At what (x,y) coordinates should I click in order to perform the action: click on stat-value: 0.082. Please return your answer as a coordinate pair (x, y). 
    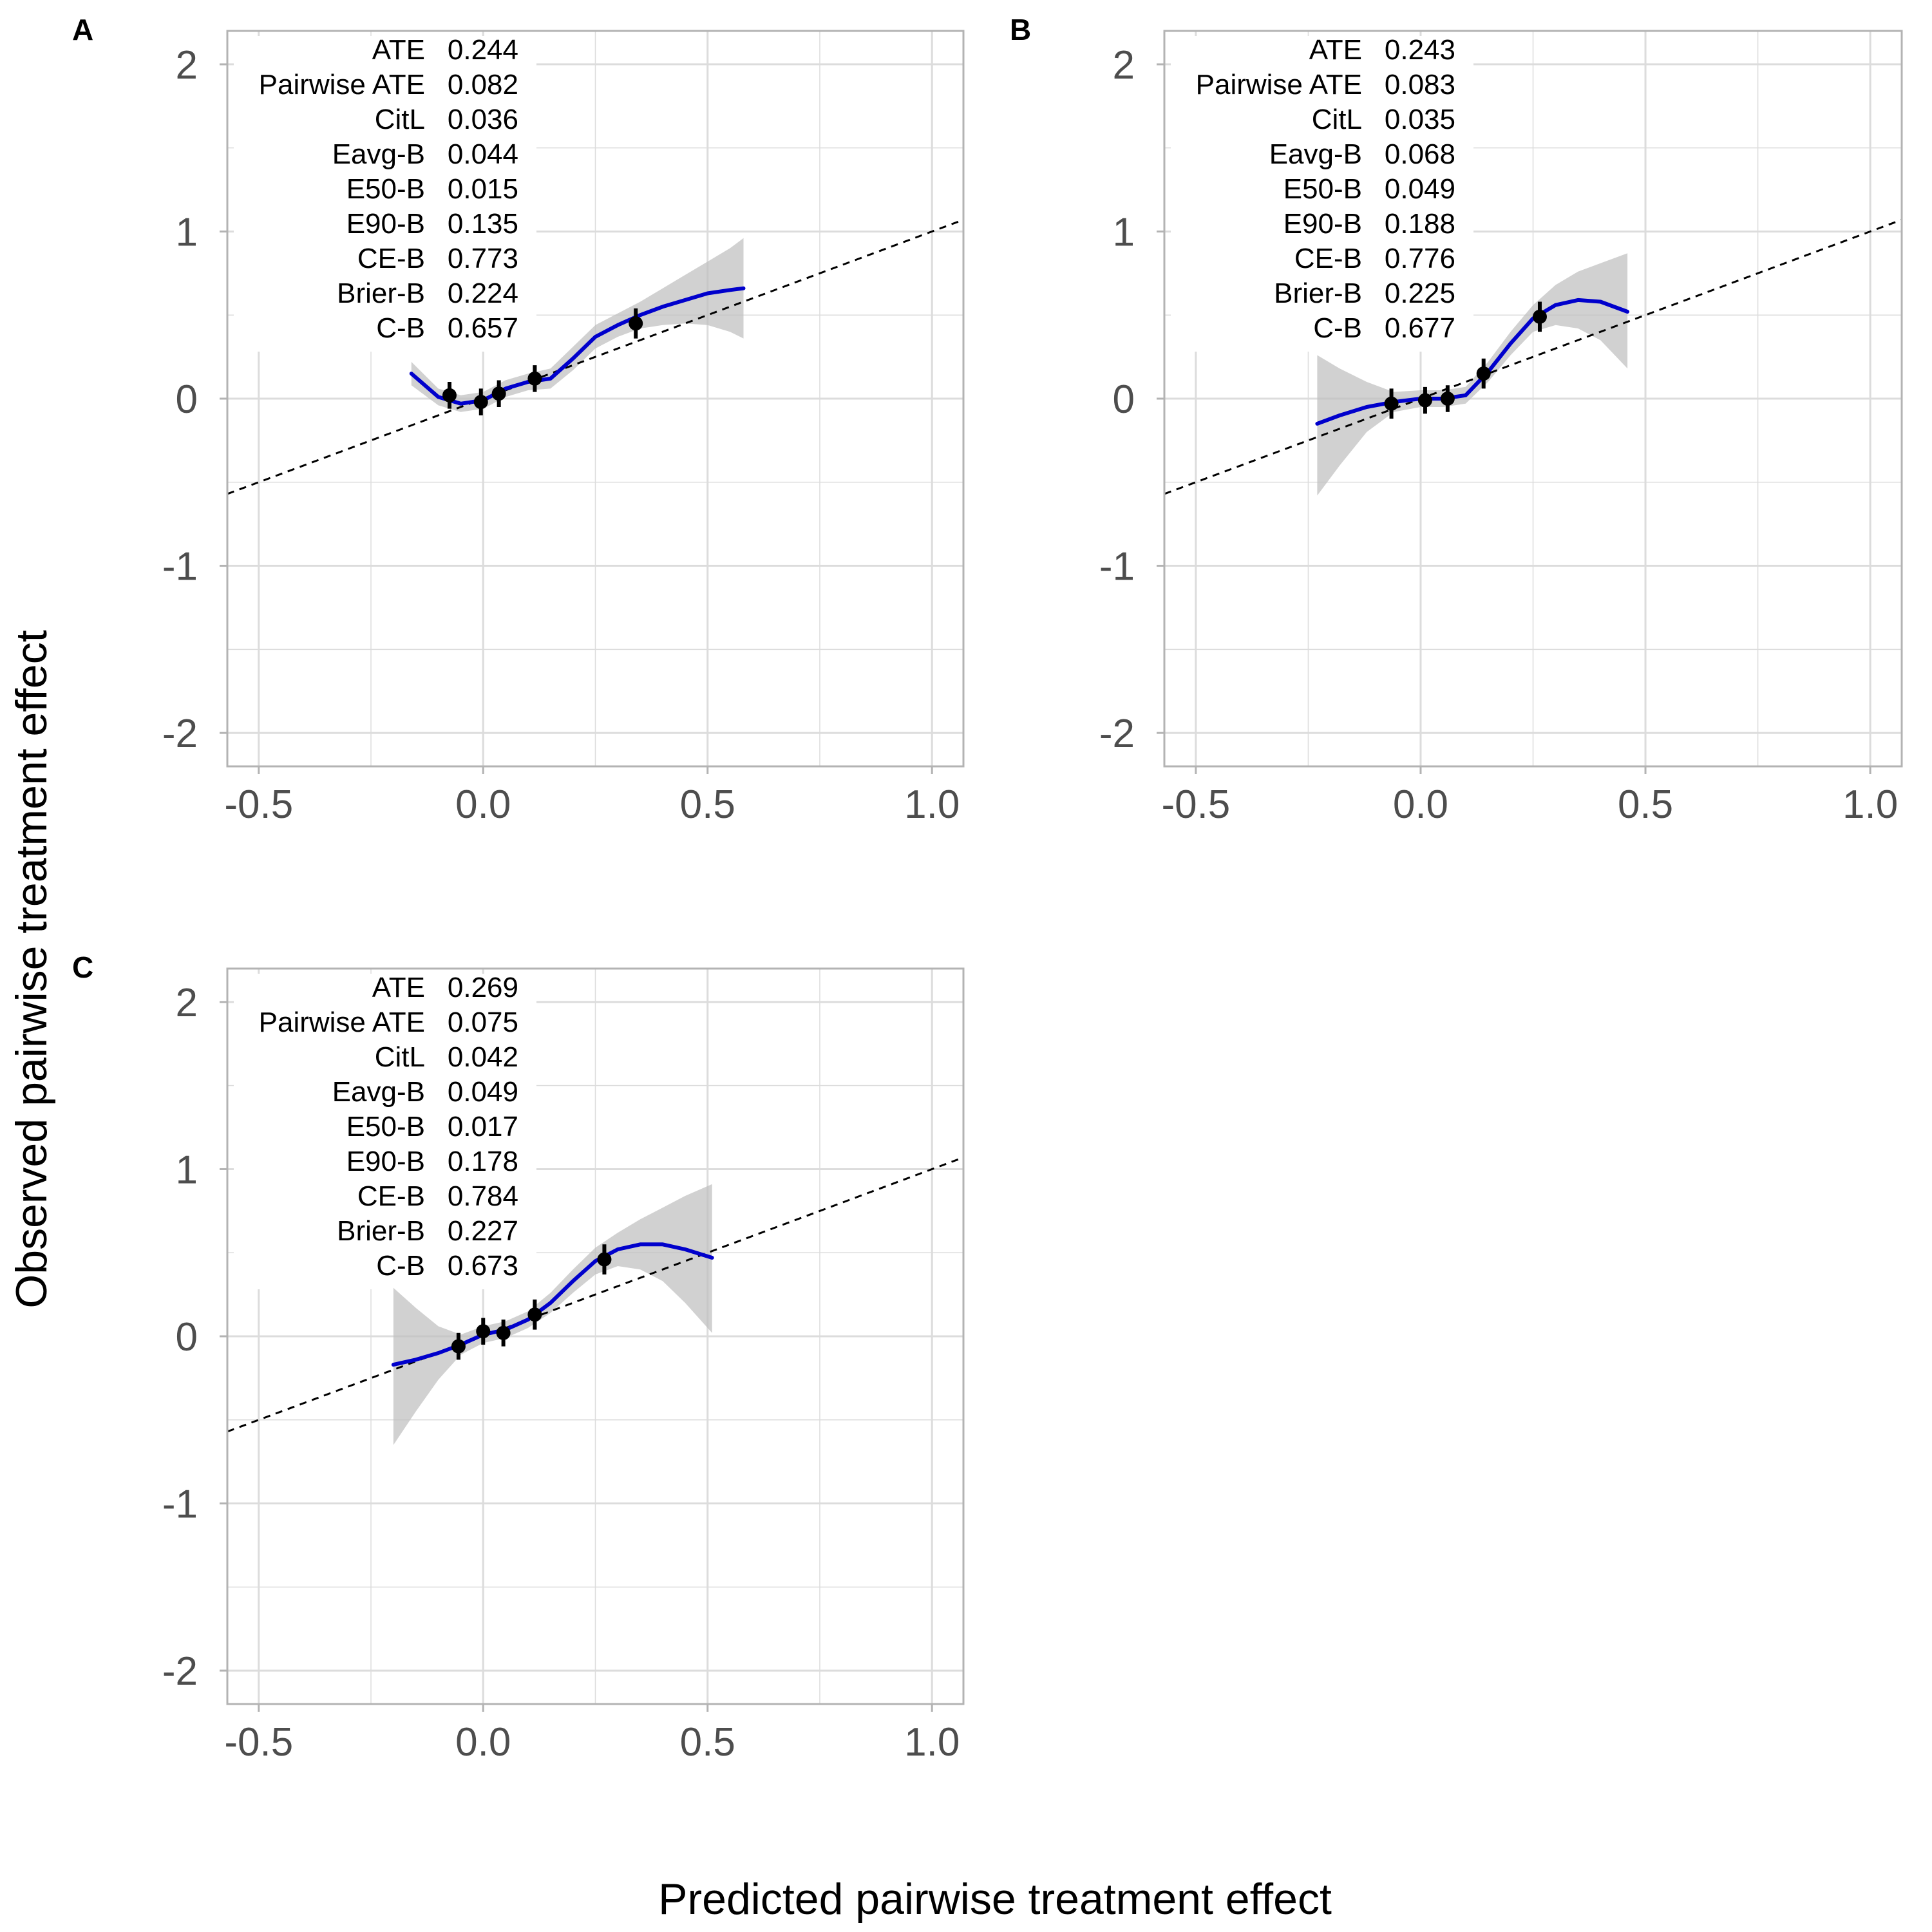
    Looking at the image, I should click on (483, 84).